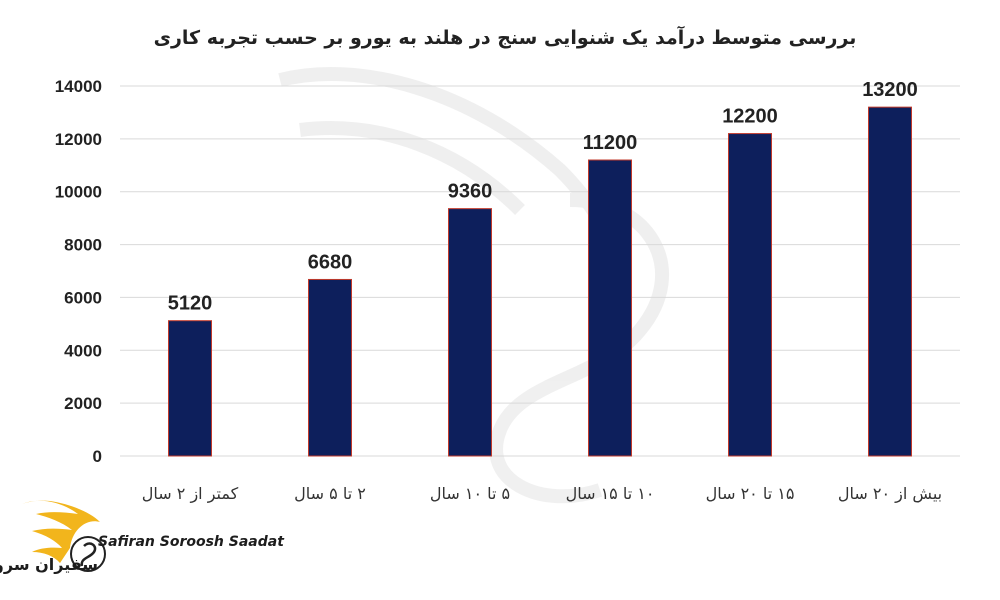 The image size is (1000, 600). Describe the element at coordinates (49, 564) in the screenshot. I see `logo-text-fa: سفیران سروش سعادت` at that location.